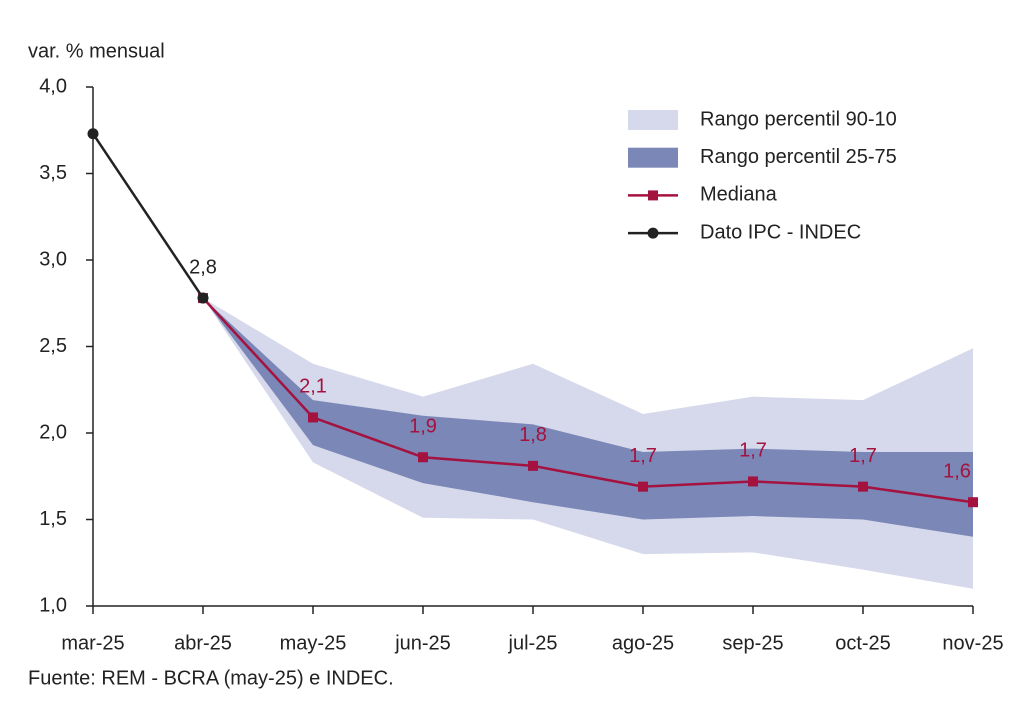 The image size is (1024, 714). What do you see at coordinates (53, 605) in the screenshot?
I see `y-tick-label: 1,0` at bounding box center [53, 605].